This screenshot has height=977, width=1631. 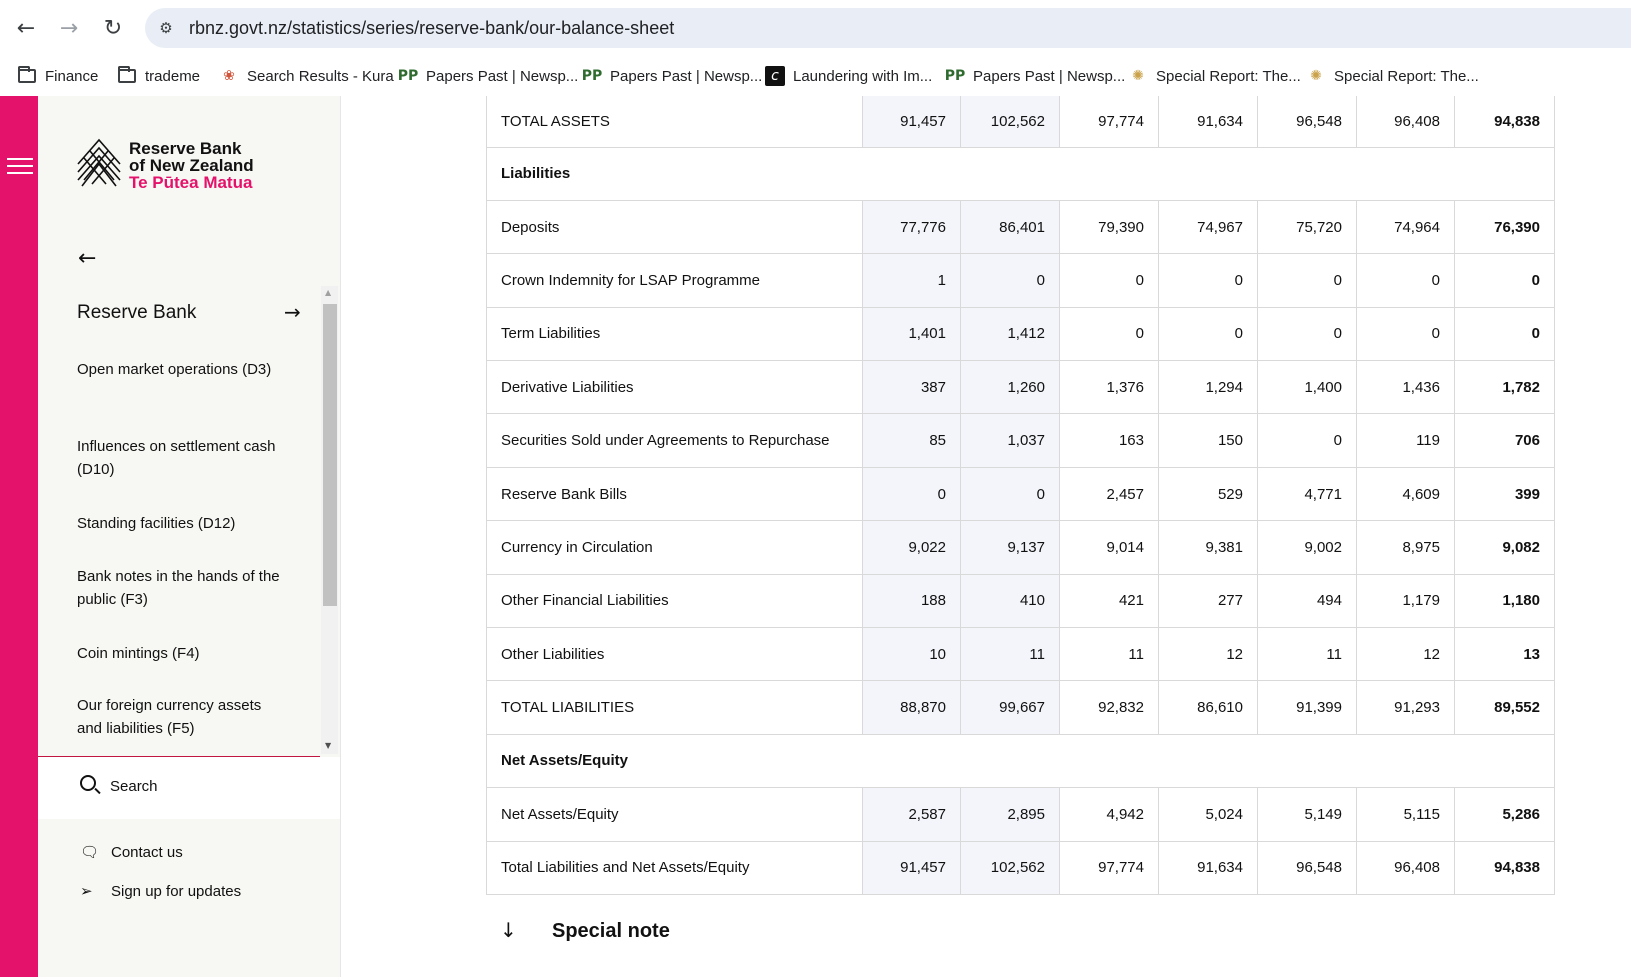 I want to click on row-label: Crown Indemnity for LSAP Programme, so click(x=674, y=280).